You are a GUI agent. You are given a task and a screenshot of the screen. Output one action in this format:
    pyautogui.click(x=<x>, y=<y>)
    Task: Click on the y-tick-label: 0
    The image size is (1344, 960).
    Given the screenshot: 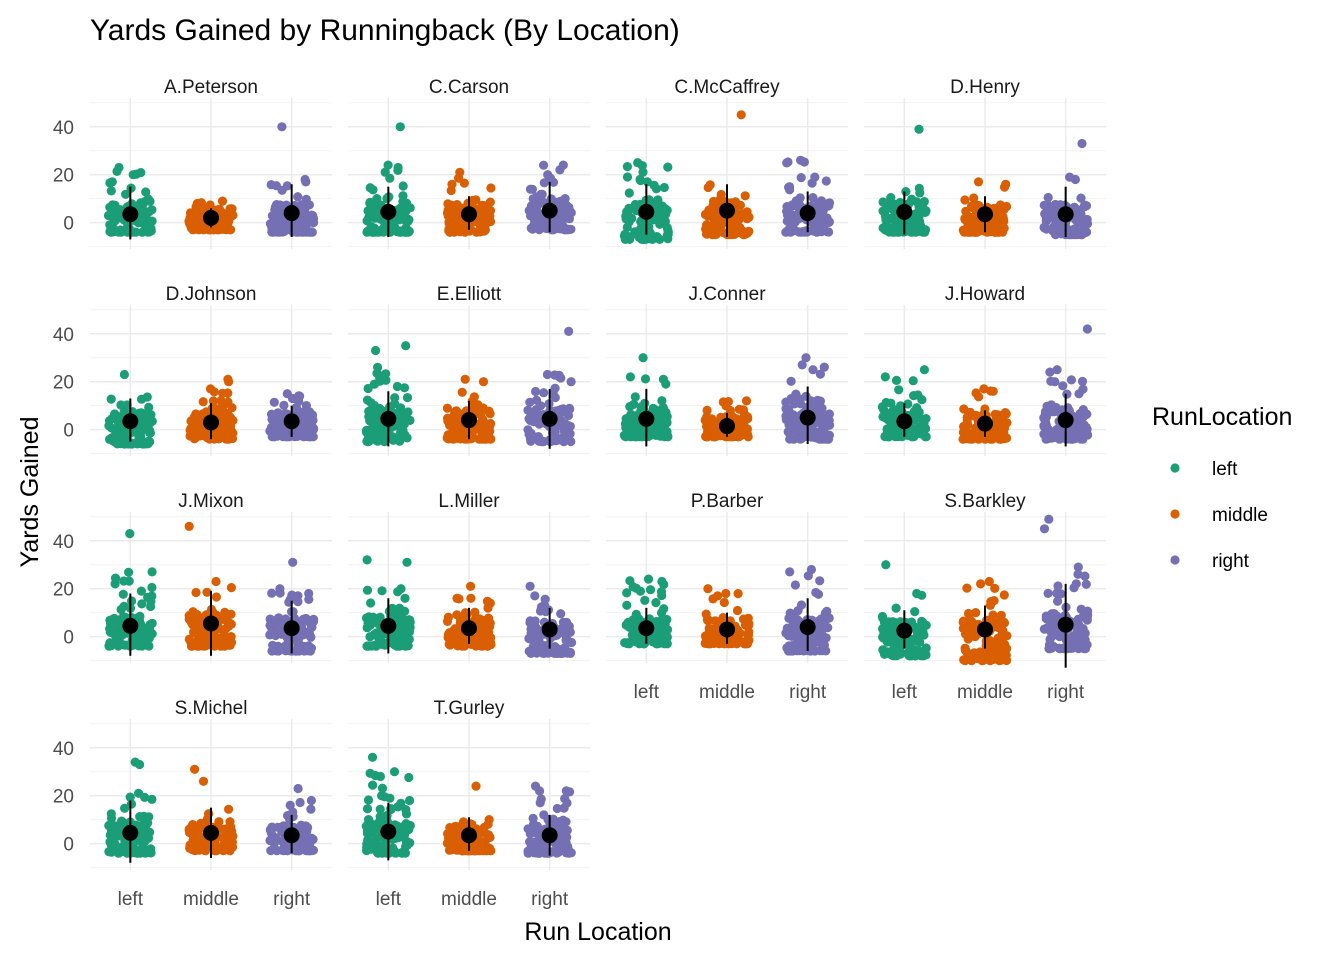 What is the action you would take?
    pyautogui.click(x=68, y=845)
    